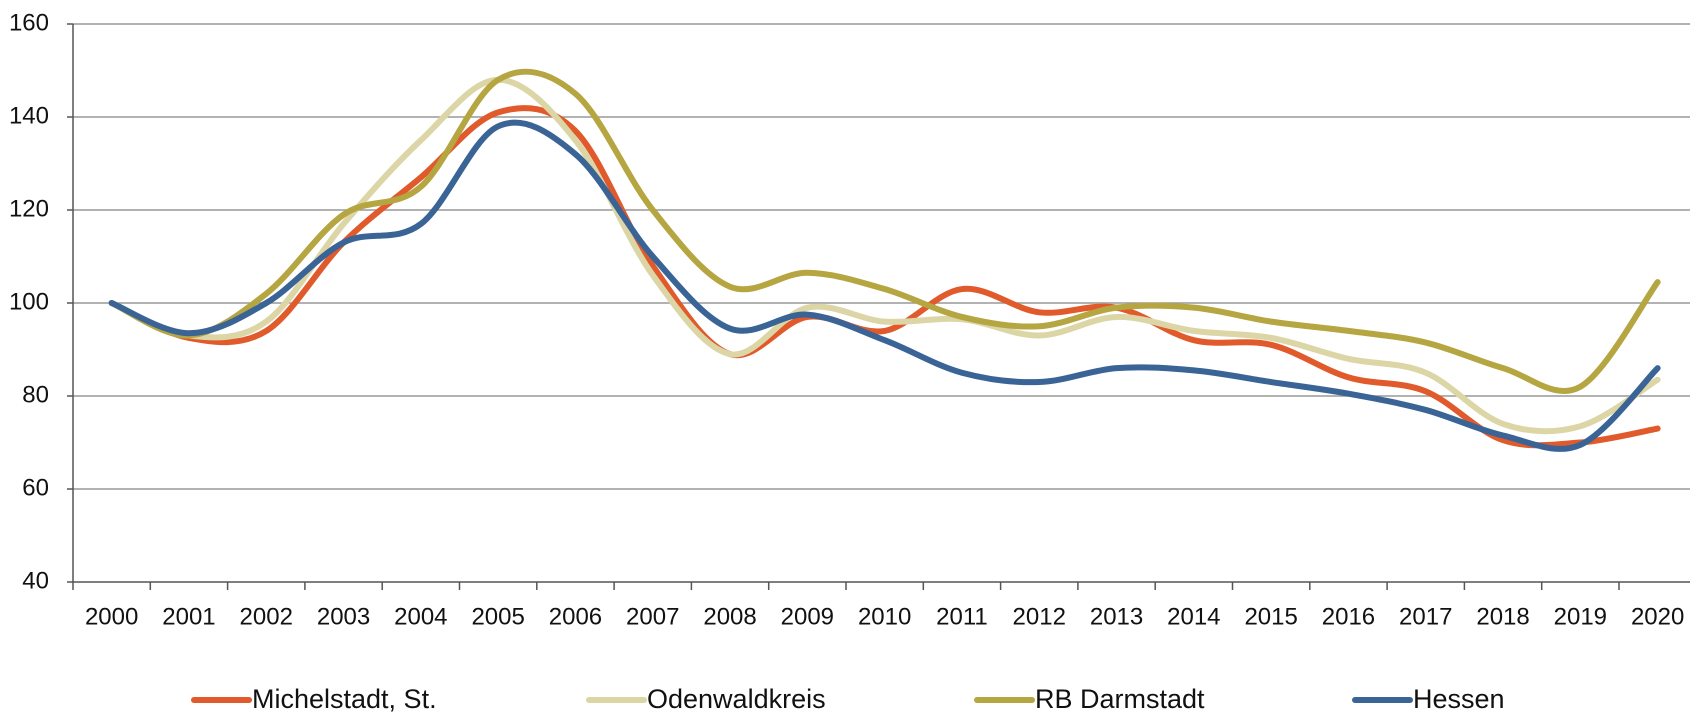  What do you see at coordinates (497, 616) in the screenshot?
I see `x-tick-label: 2005` at bounding box center [497, 616].